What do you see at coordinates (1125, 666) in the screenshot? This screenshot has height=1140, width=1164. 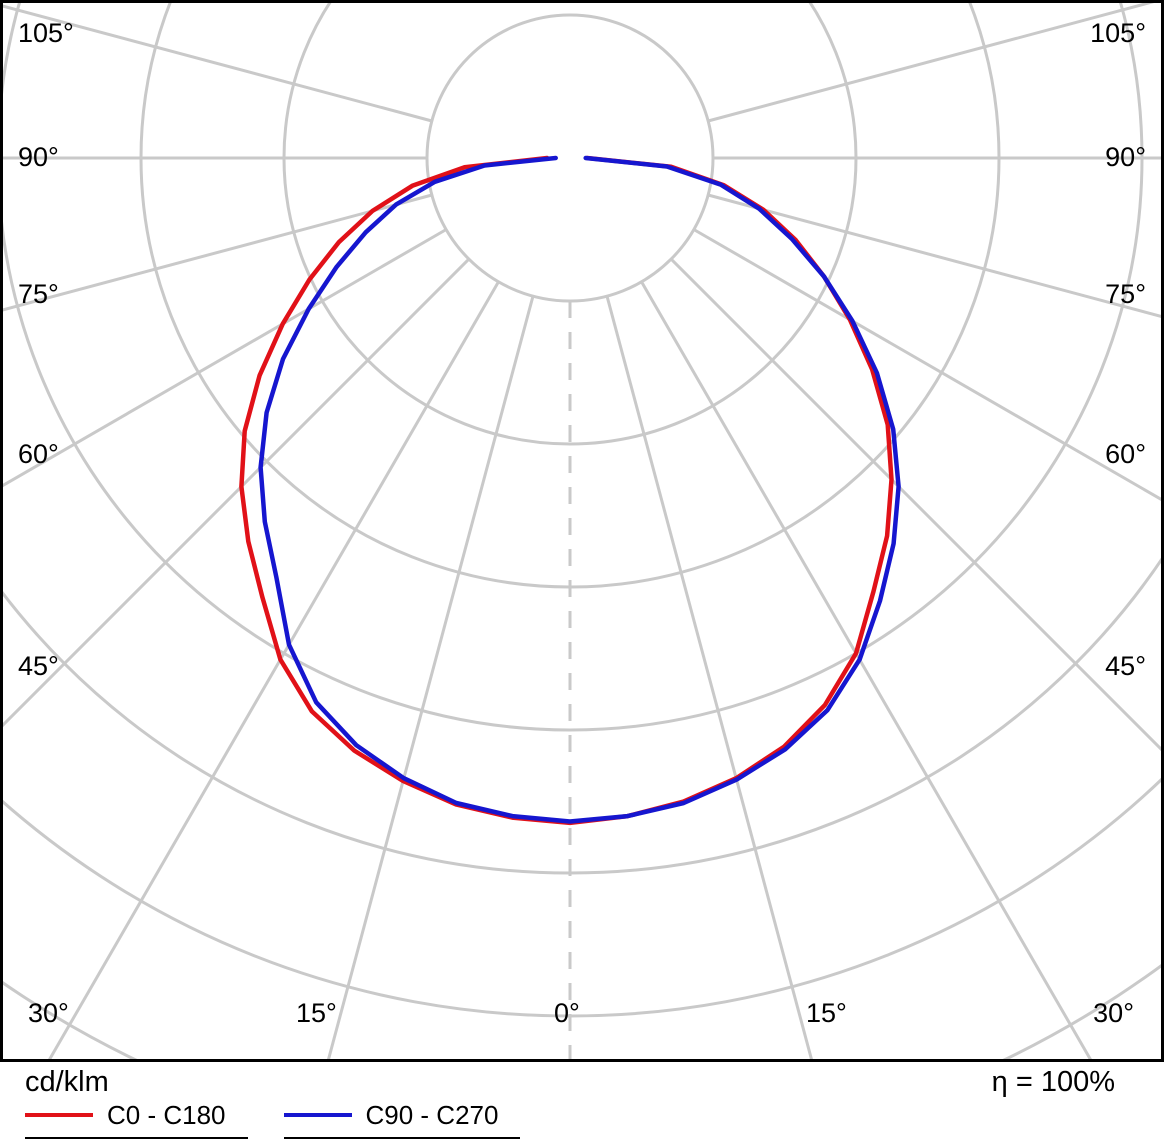 I see `angle-label-right-45: 45°` at bounding box center [1125, 666].